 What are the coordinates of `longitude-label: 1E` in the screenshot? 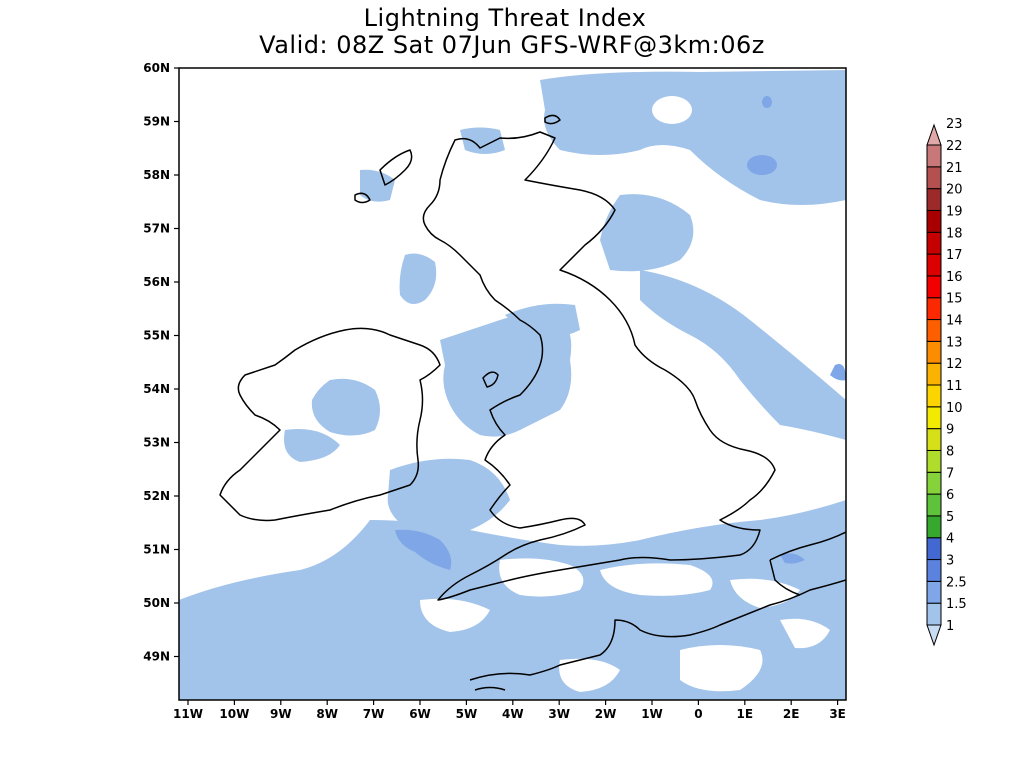 It's located at (745, 714).